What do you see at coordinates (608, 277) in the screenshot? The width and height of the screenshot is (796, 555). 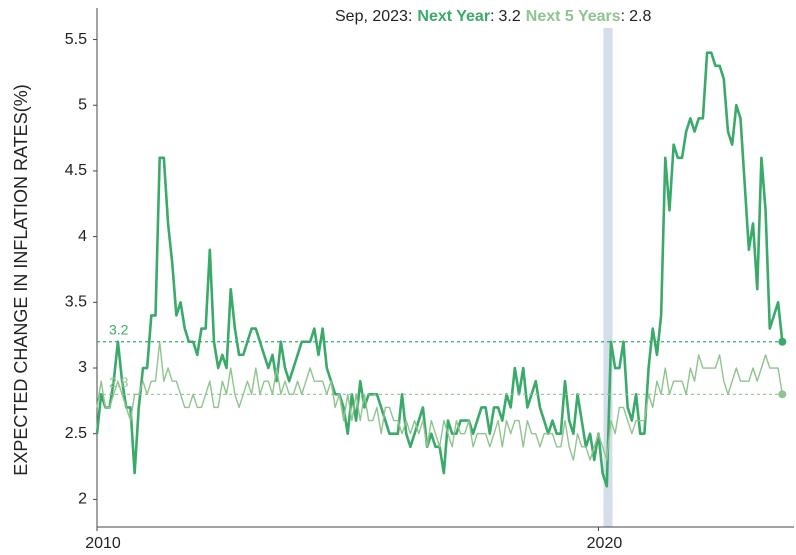 I see `recession-band` at bounding box center [608, 277].